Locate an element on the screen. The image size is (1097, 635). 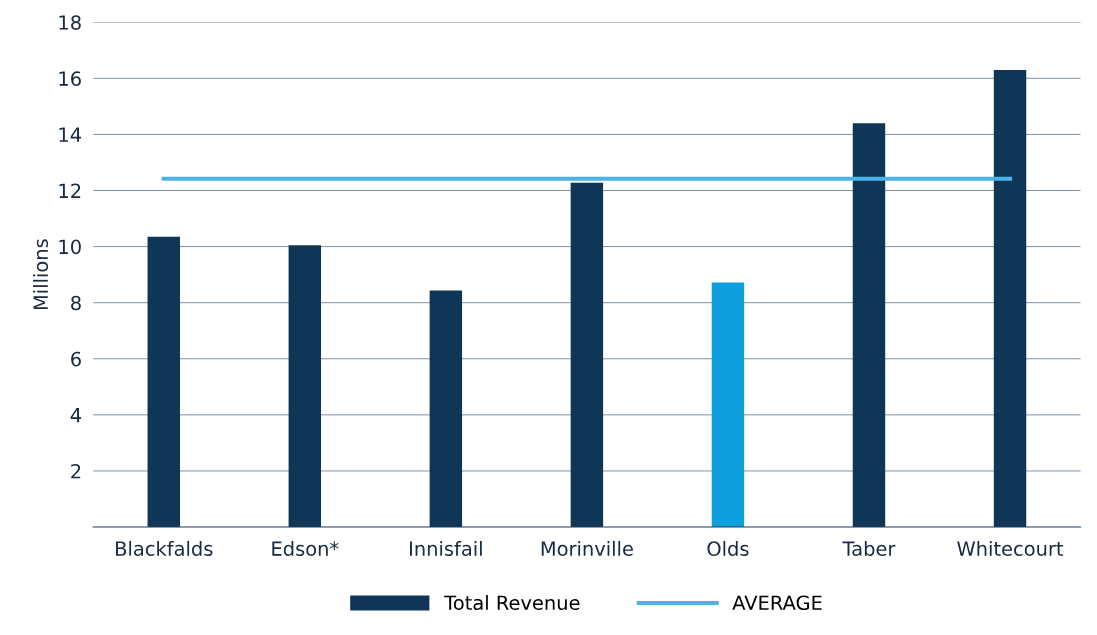
legend-label: AVERAGE is located at coordinates (777, 603).